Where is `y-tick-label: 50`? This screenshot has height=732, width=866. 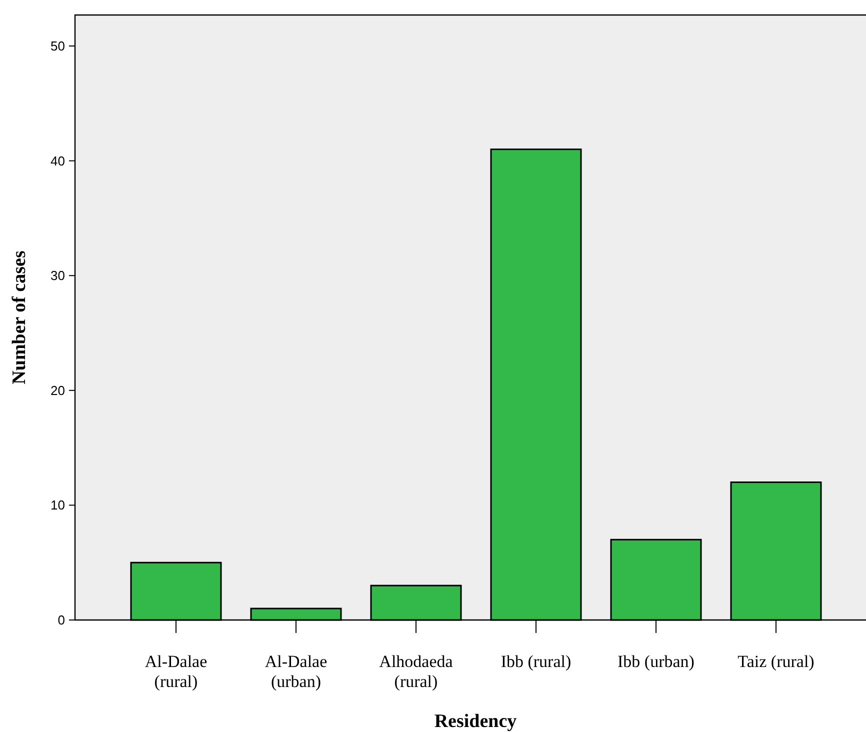
y-tick-label: 50 is located at coordinates (57, 46).